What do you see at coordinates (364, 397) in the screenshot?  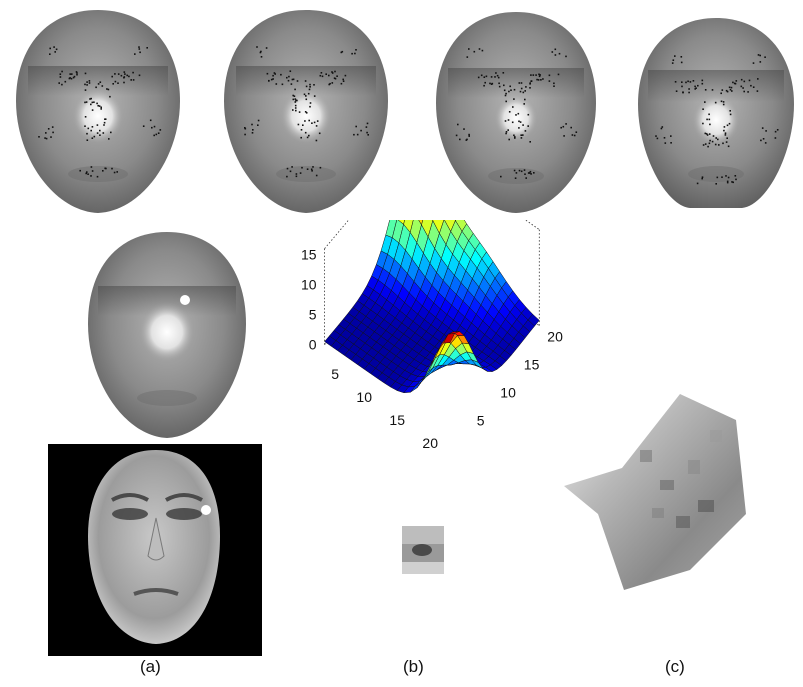 I see `x-tick-label: 10` at bounding box center [364, 397].